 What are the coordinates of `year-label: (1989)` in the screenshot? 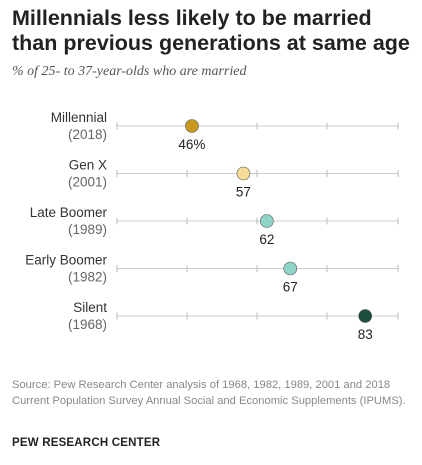 It's located at (87, 229).